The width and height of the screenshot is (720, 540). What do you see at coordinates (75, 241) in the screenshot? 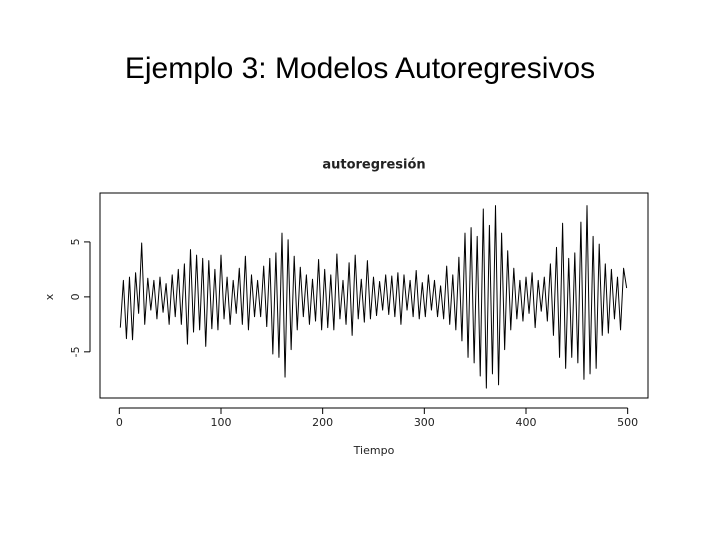
I see `y-tick-label: 5` at bounding box center [75, 241].